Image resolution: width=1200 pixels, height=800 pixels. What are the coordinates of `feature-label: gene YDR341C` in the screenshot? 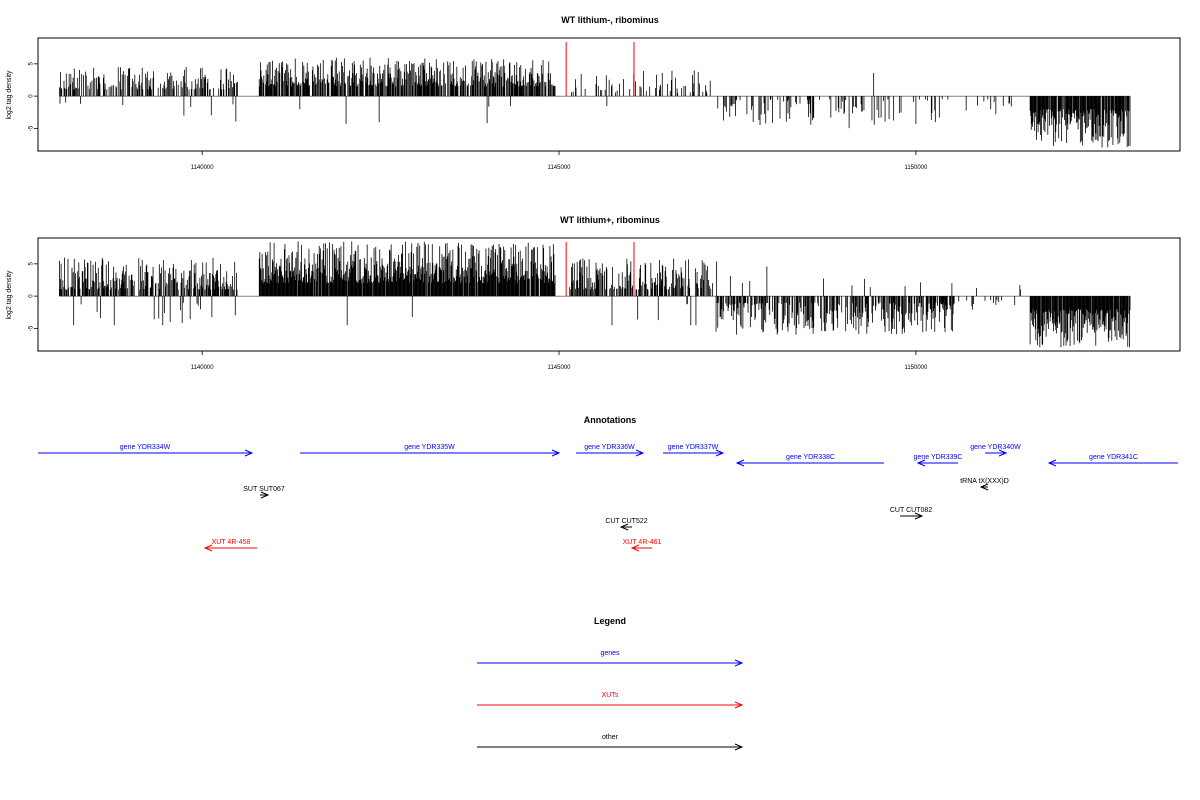 It's located at (1113, 457).